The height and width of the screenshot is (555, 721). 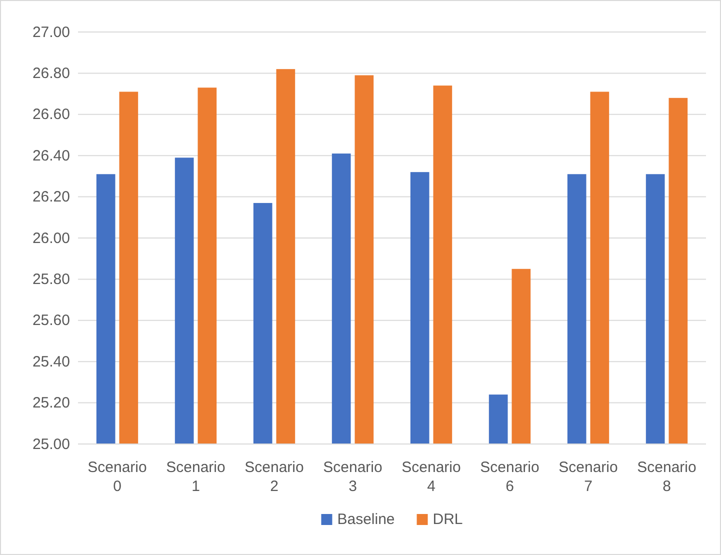 I want to click on y-tick-label: 26.20, so click(x=51, y=197).